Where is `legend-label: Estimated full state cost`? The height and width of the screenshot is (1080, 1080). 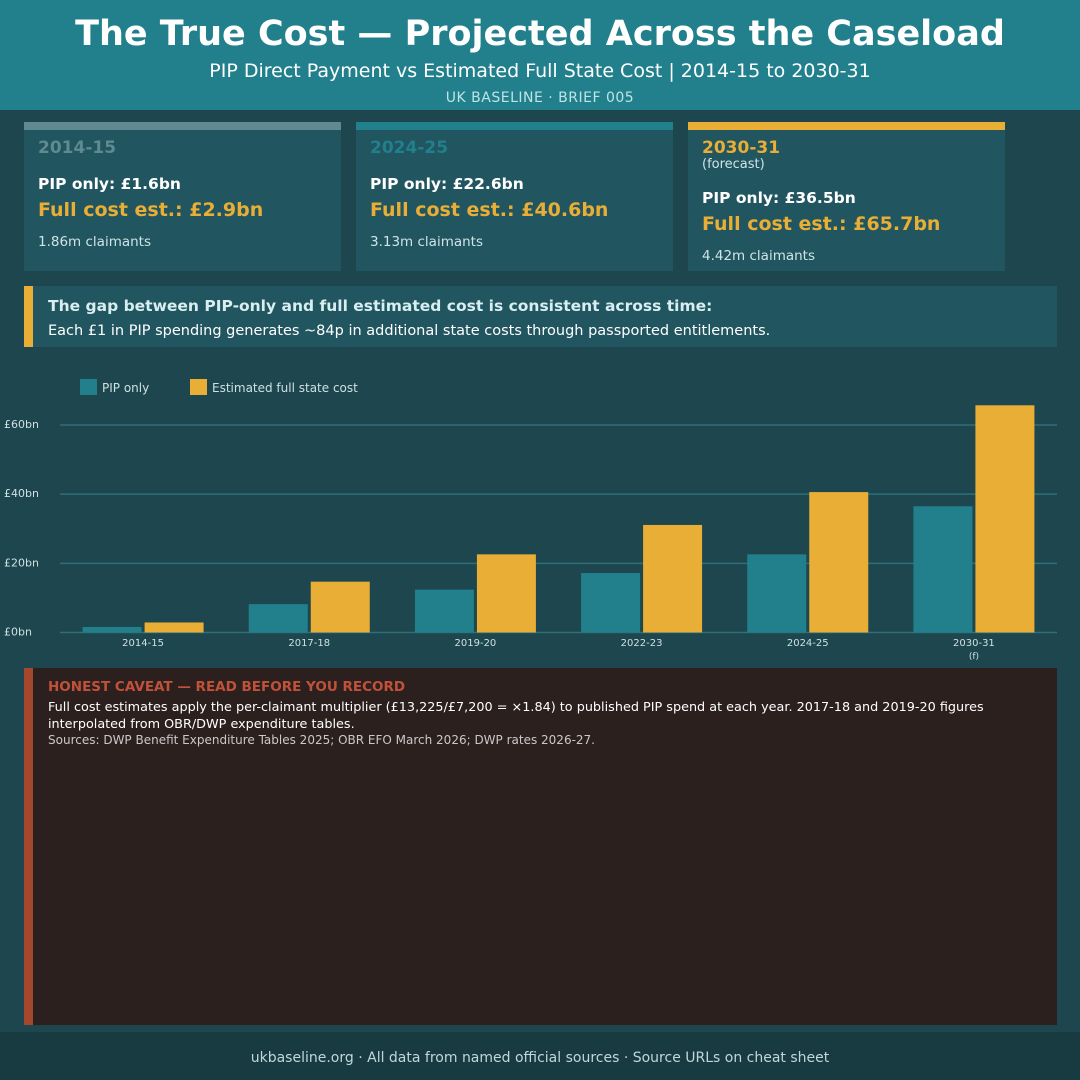
legend-label: Estimated full state cost is located at coordinates (285, 388).